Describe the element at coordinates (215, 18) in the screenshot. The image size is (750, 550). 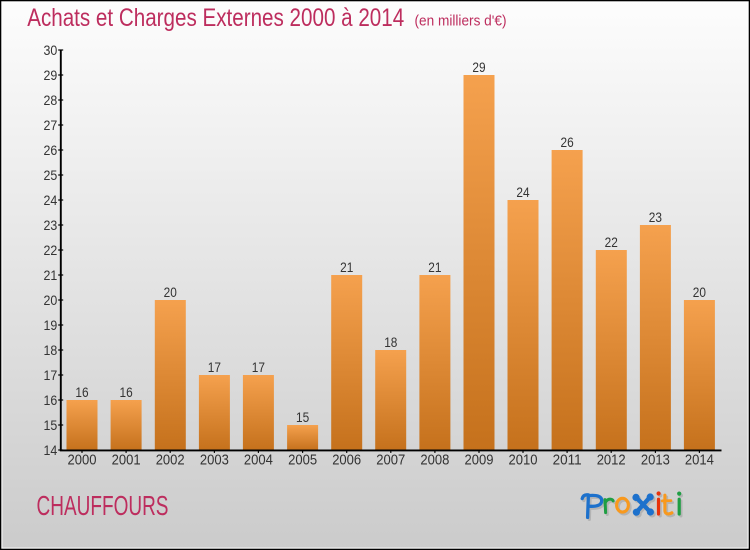
I see `svg-text:Achats et Charges Externes 200: Achats et Charges Externes 2000 à 2014` at that location.